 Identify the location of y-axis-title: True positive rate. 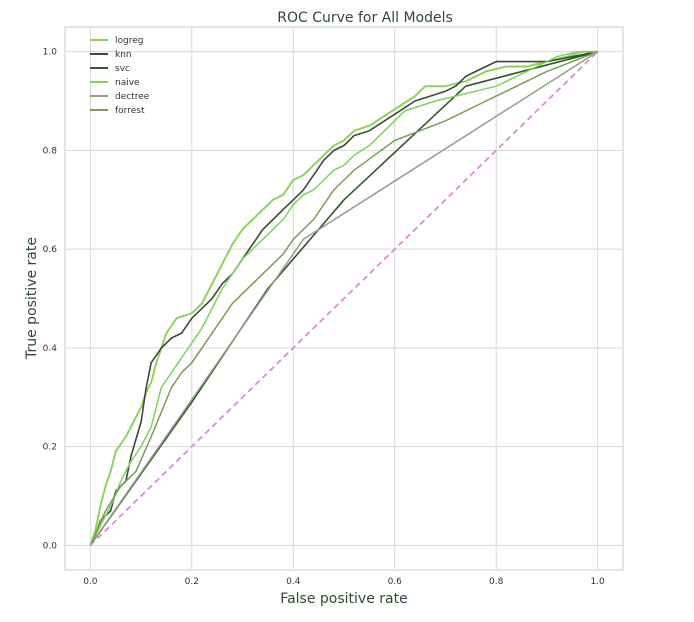
(32, 298).